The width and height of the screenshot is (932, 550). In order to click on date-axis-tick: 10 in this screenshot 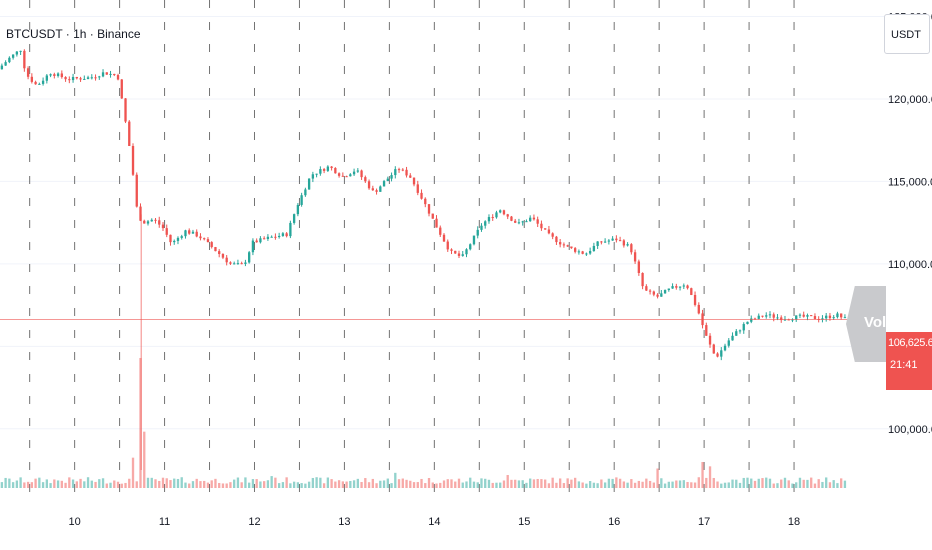, I will do `click(75, 522)`.